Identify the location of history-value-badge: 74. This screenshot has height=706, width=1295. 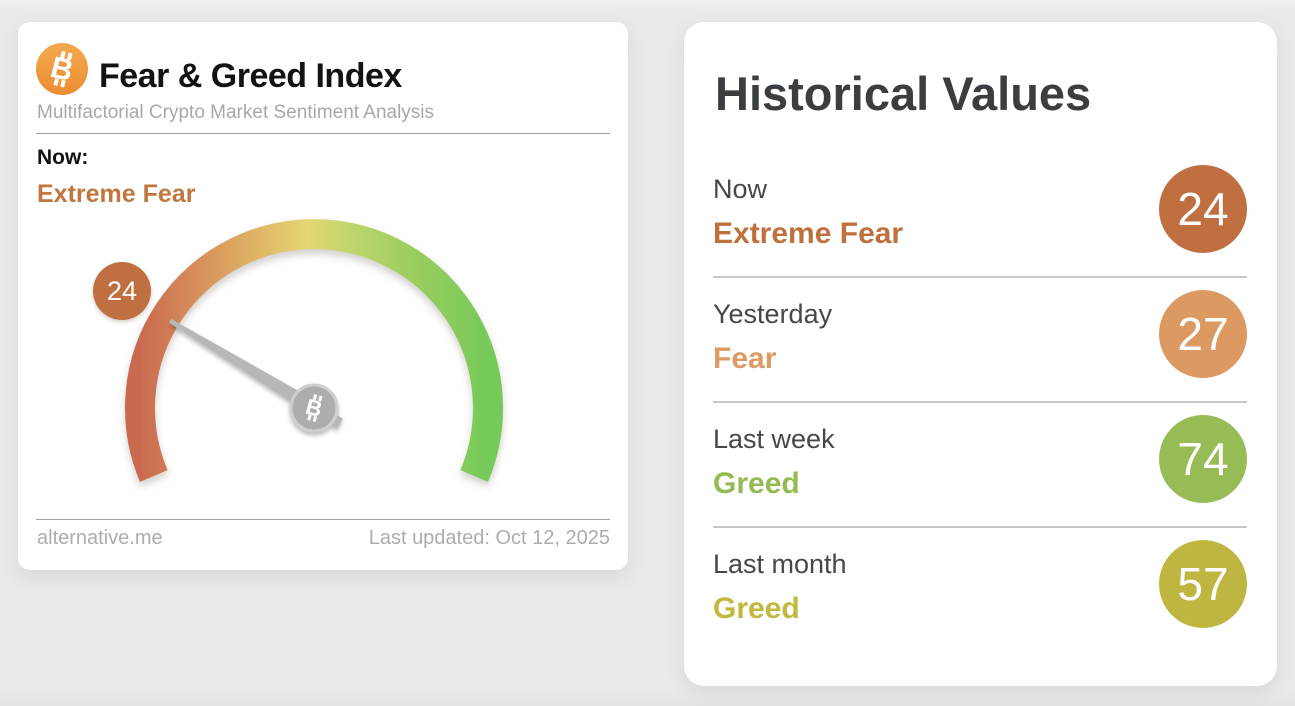
(1203, 459).